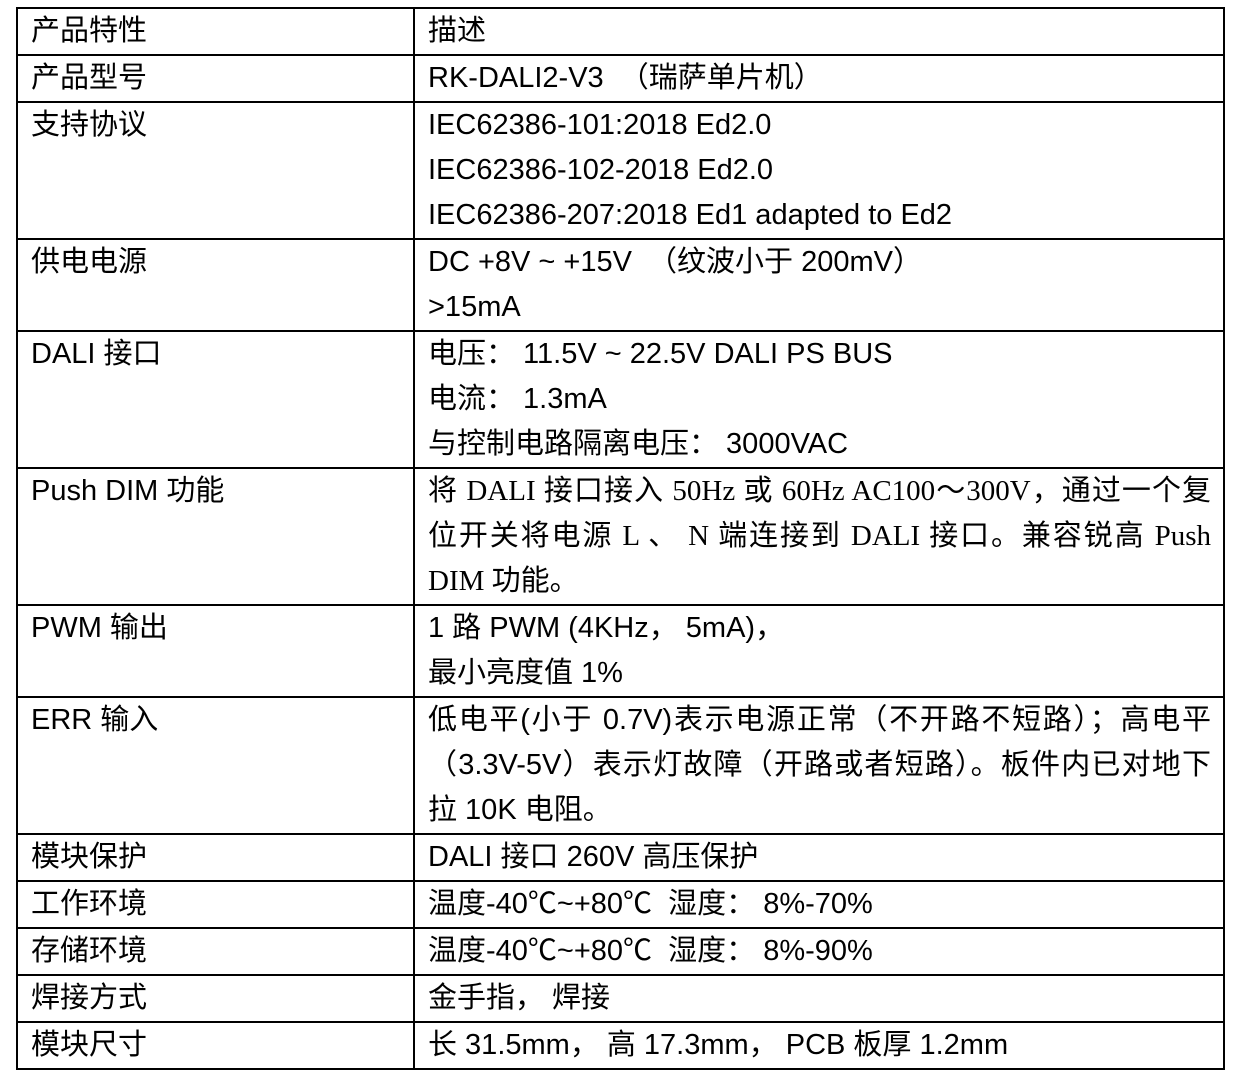 The image size is (1234, 1071). I want to click on row-value-cell: 1 路 PWM (4KHz， 5mA)， 最小亮度值 1%, so click(819, 651).